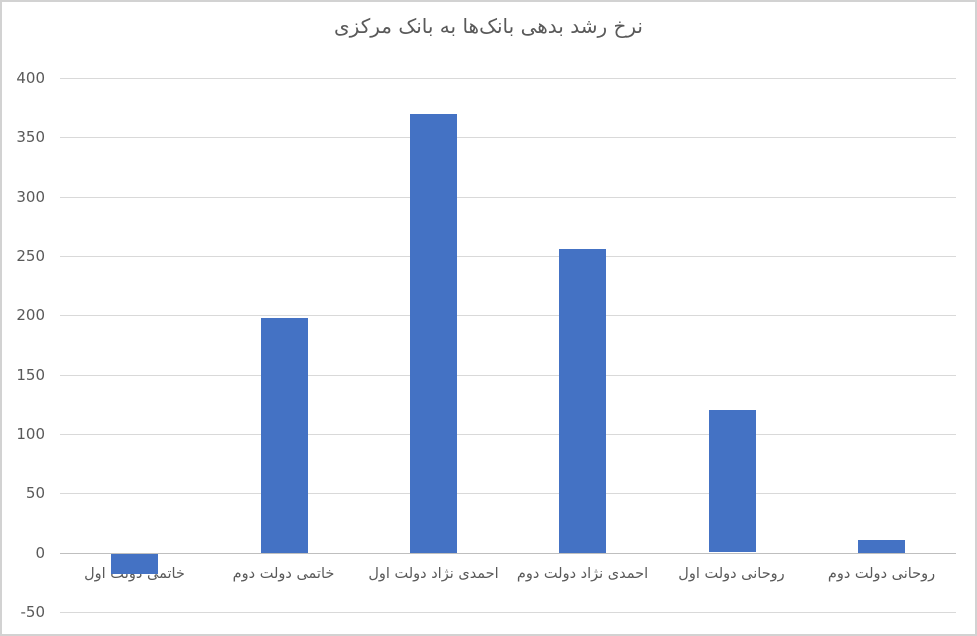 Image resolution: width=977 pixels, height=636 pixels. I want to click on y-tick-label: 50, so click(35, 493).